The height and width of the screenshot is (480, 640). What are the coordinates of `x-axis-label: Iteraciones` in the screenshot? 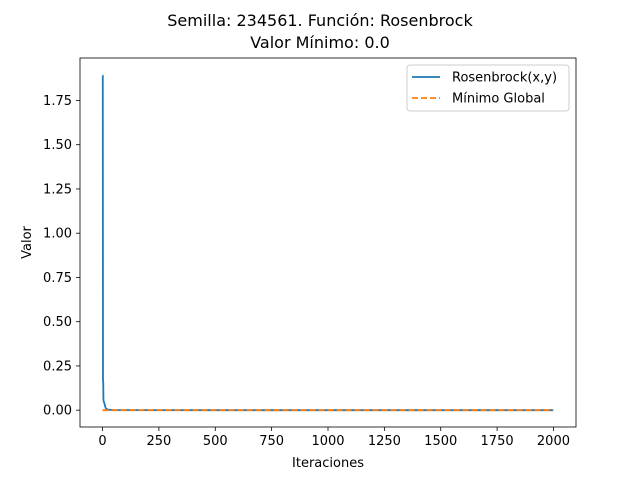 It's located at (328, 463).